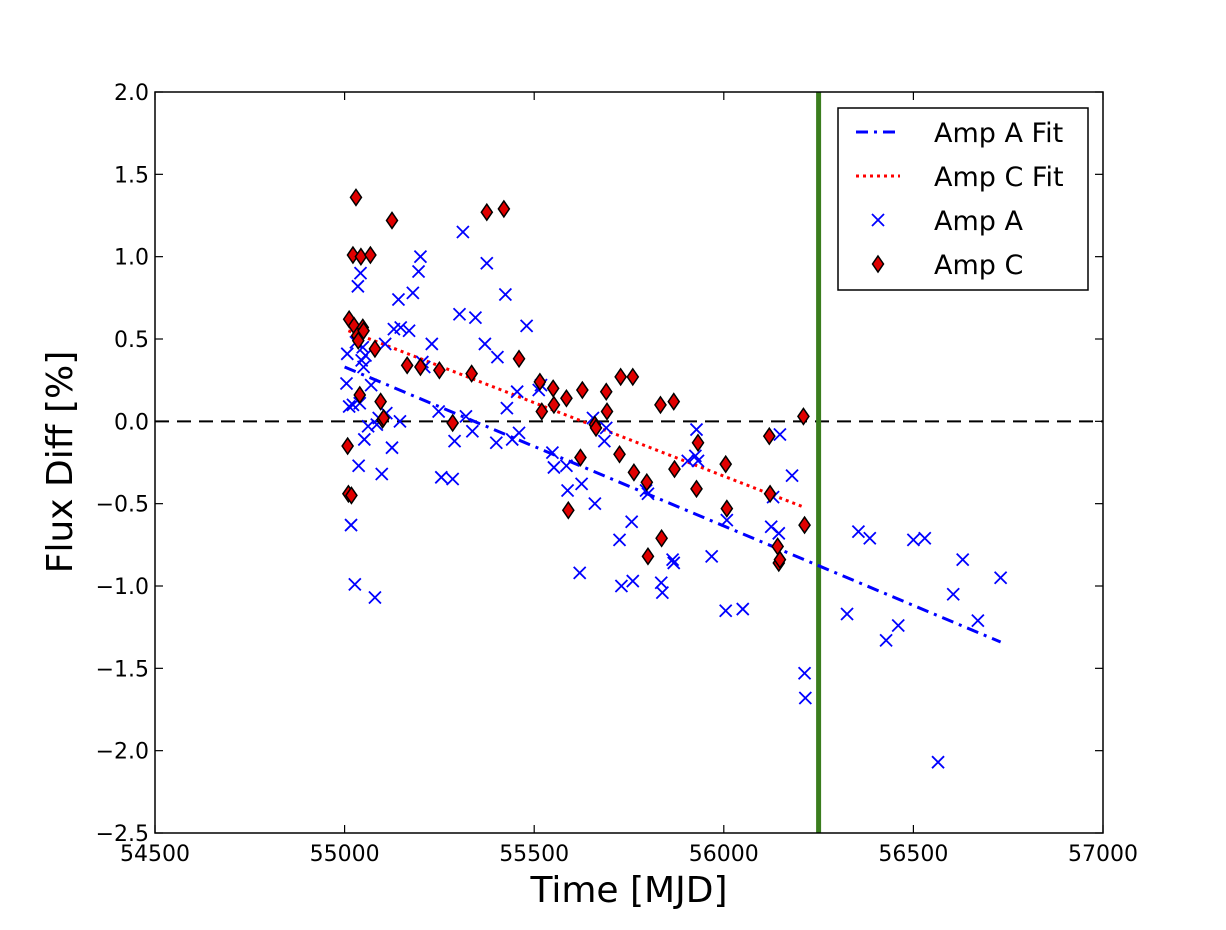 Image resolution: width=1226 pixels, height=930 pixels. What do you see at coordinates (978, 221) in the screenshot?
I see `legend-label: Amp A` at bounding box center [978, 221].